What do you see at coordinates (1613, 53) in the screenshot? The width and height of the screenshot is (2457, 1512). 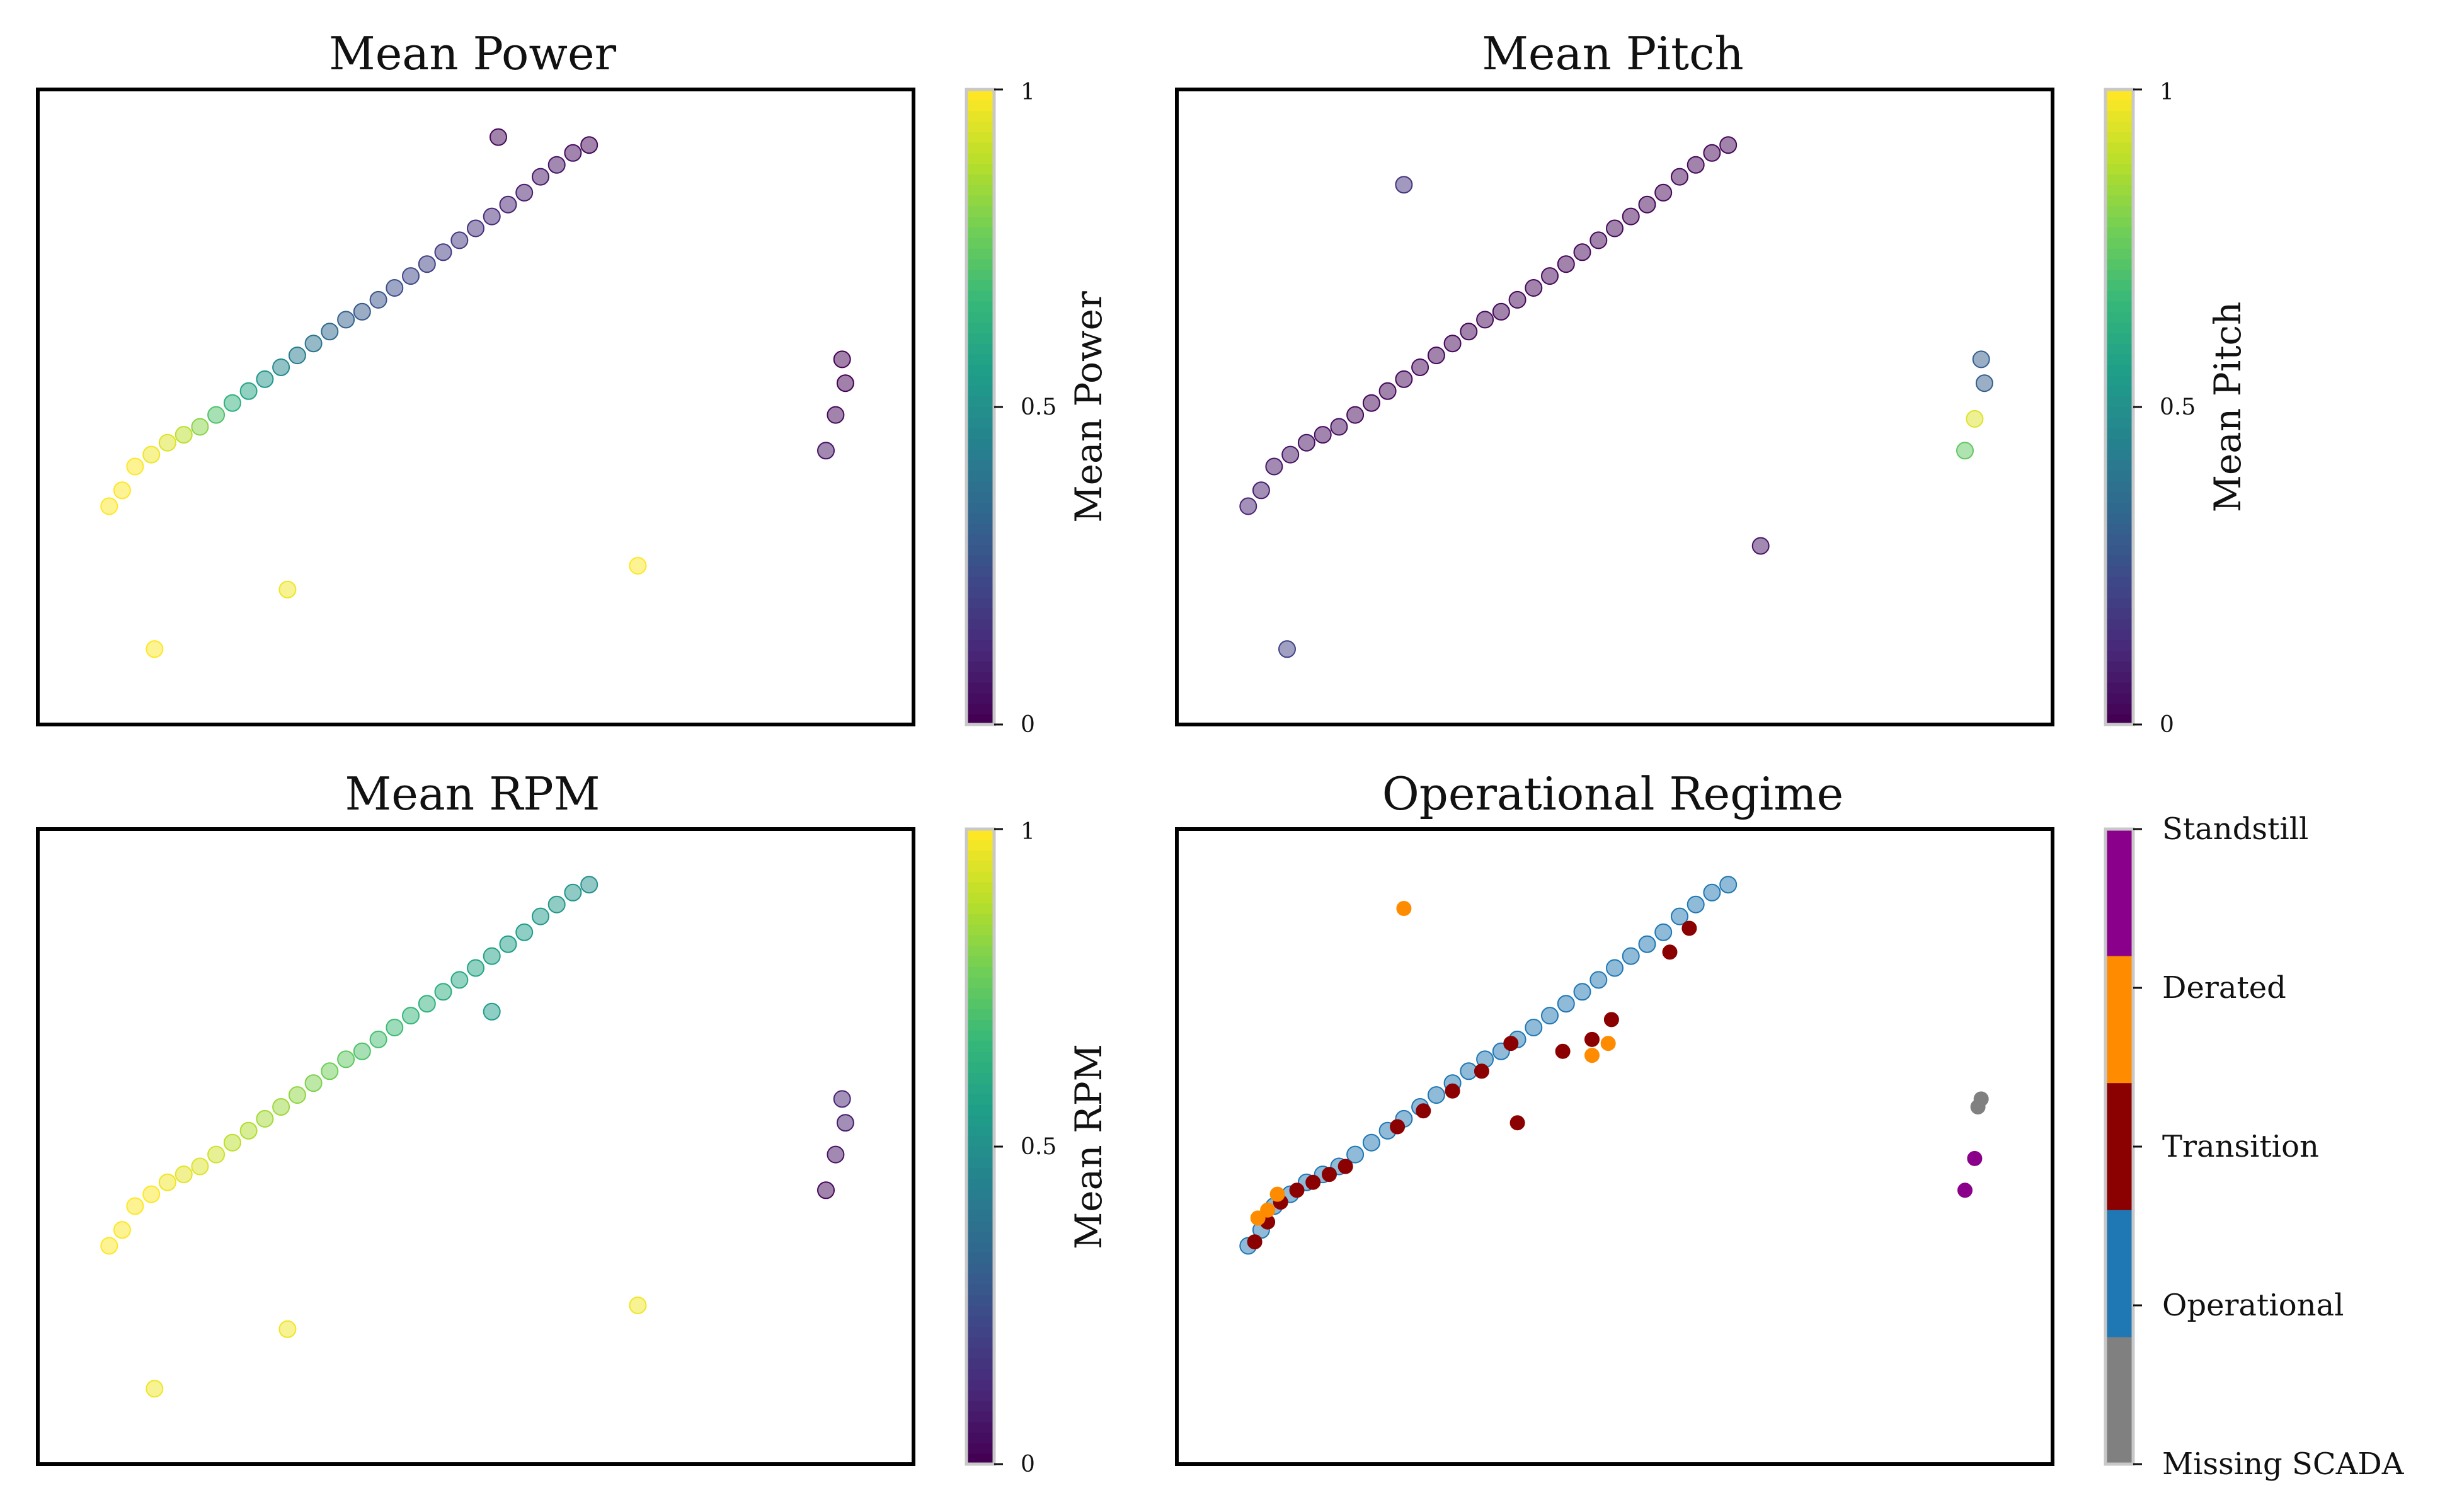 I see `chart-title: Mean Pitch` at bounding box center [1613, 53].